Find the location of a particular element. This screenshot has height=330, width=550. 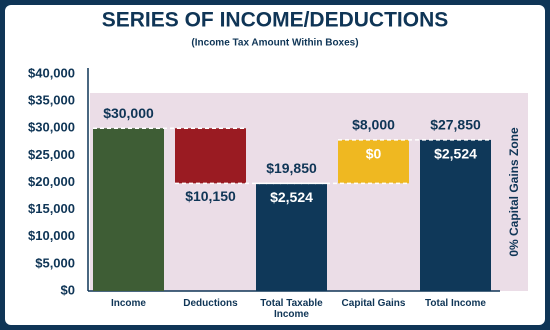

chart-title: SERIES OF INCOME/DEDUCTIONS is located at coordinates (275, 20).